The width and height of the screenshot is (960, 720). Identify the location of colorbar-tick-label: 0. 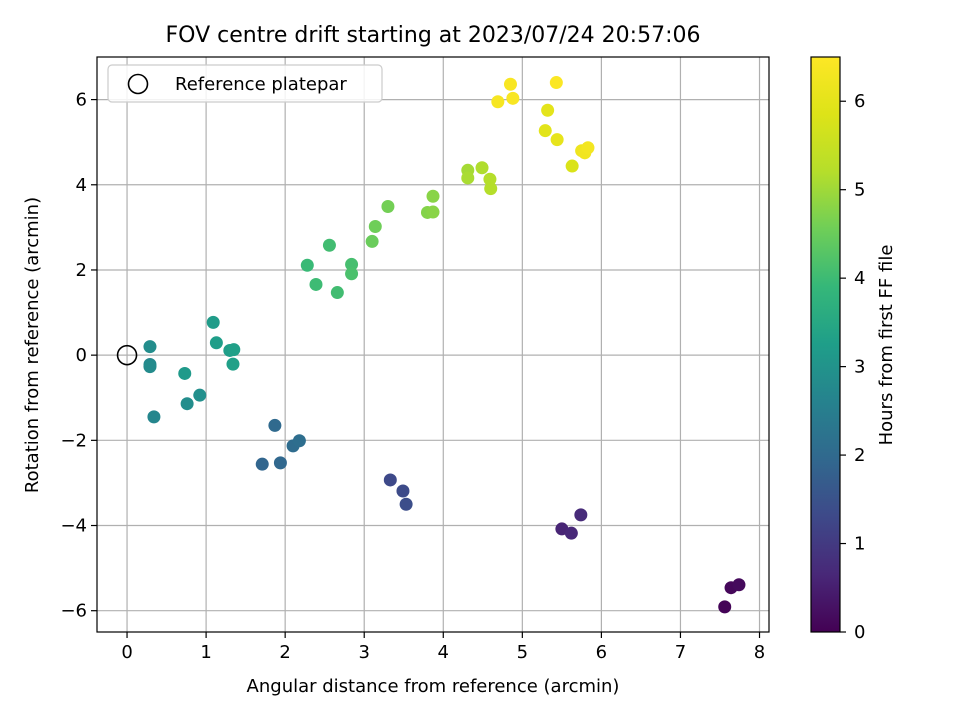
(859, 632).